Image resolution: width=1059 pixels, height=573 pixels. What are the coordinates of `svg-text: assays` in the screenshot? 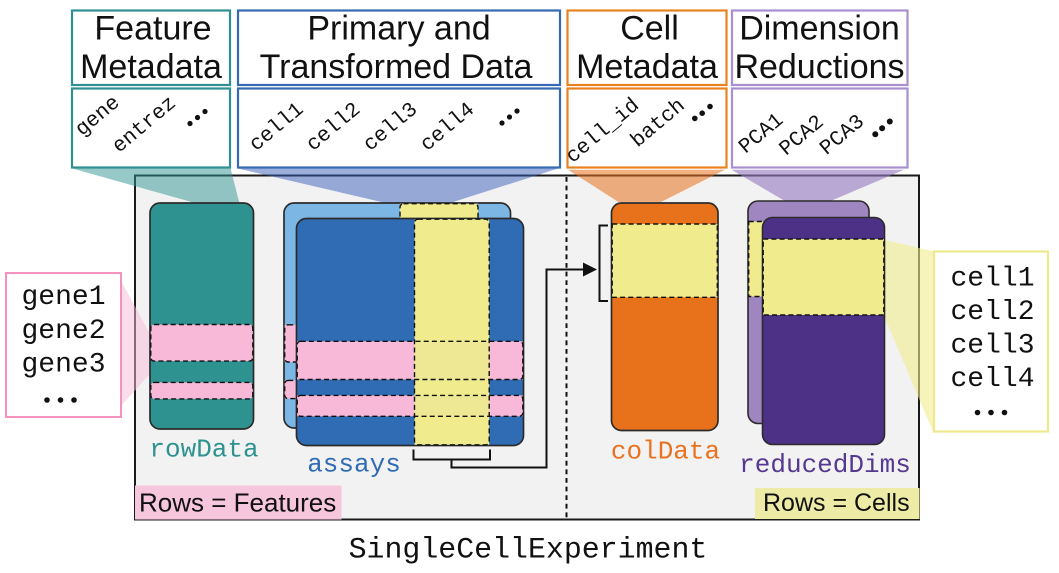 It's located at (354, 465).